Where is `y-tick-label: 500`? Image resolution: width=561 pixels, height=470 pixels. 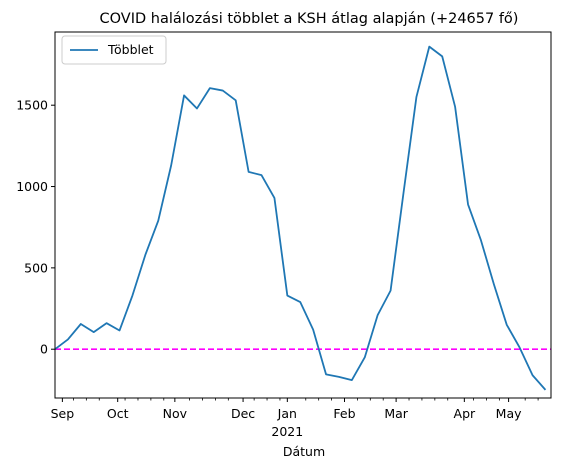
y-tick-label: 500 is located at coordinates (36, 267).